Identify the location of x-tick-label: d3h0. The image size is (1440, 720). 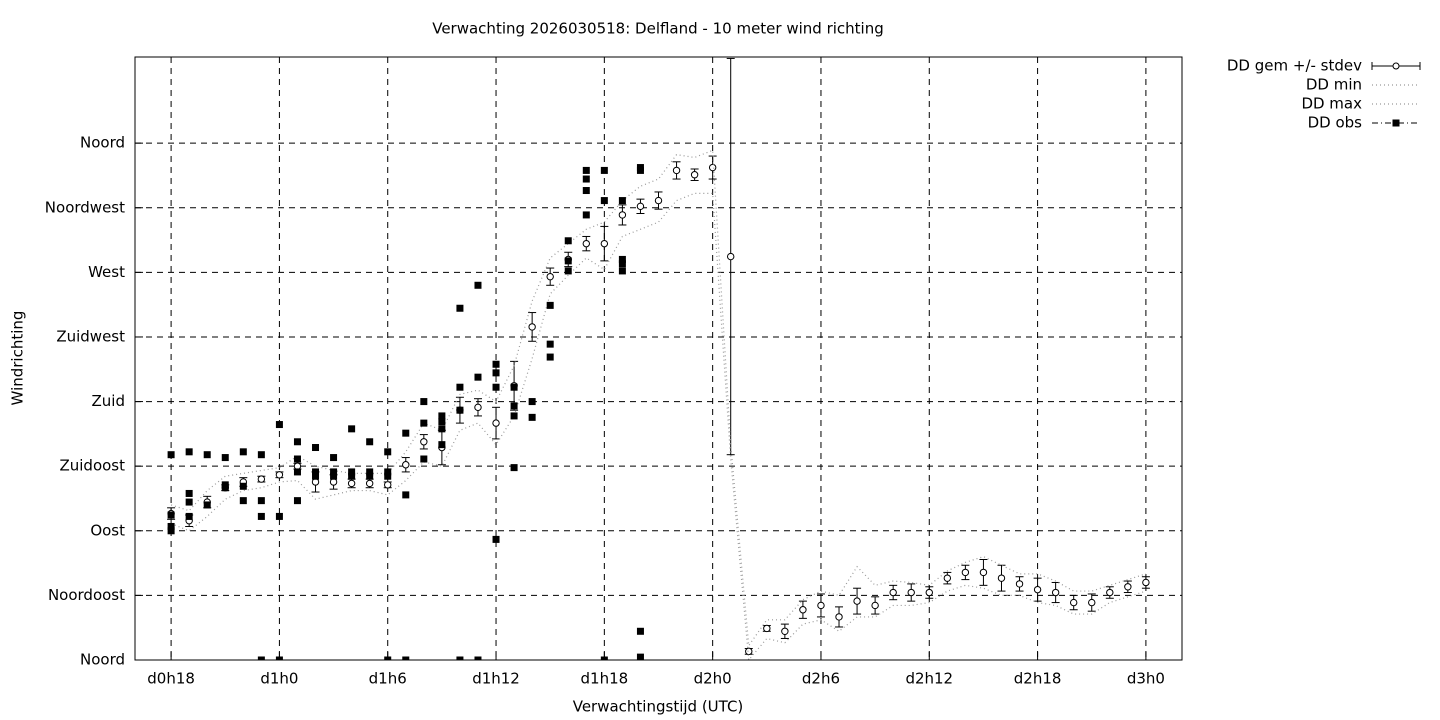
(1146, 679).